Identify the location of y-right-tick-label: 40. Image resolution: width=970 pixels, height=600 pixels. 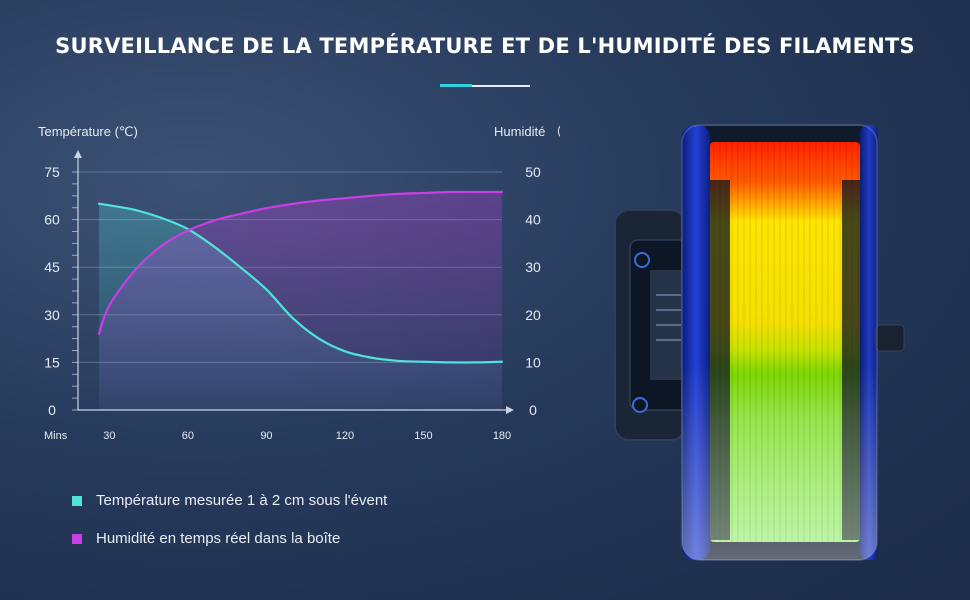
(533, 220).